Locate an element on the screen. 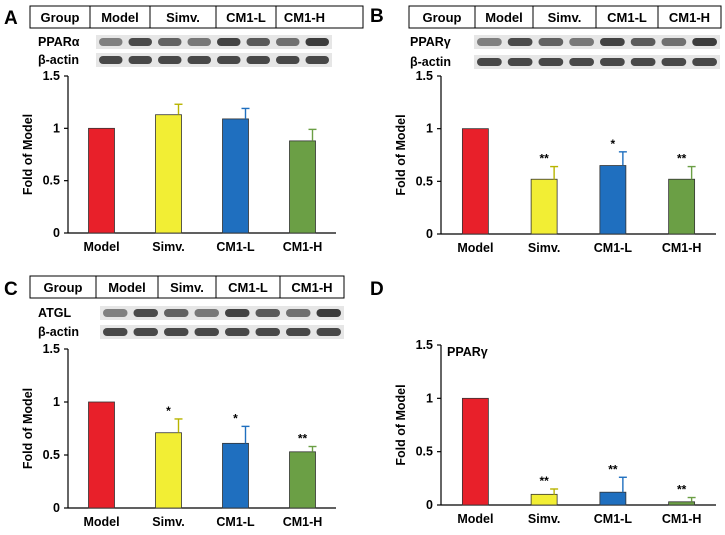  chart-title: PPARγ is located at coordinates (467, 352).